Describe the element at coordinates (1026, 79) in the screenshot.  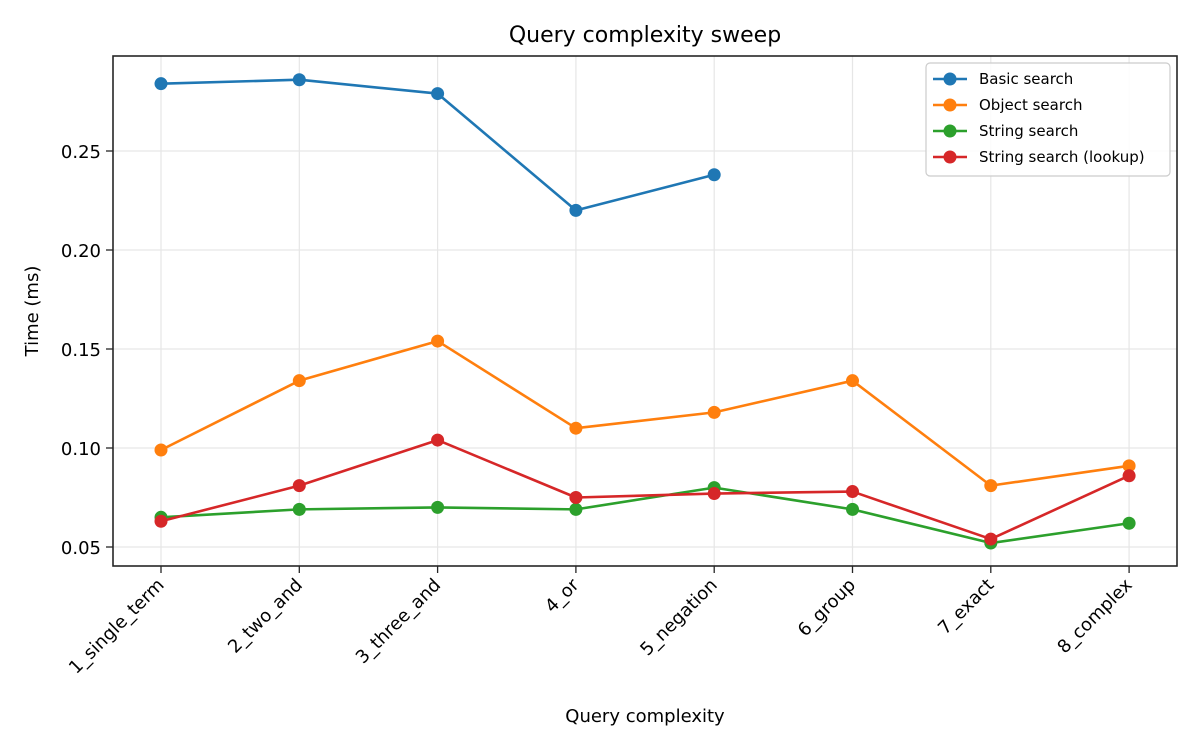
I see `legend-label: Basic search` at that location.